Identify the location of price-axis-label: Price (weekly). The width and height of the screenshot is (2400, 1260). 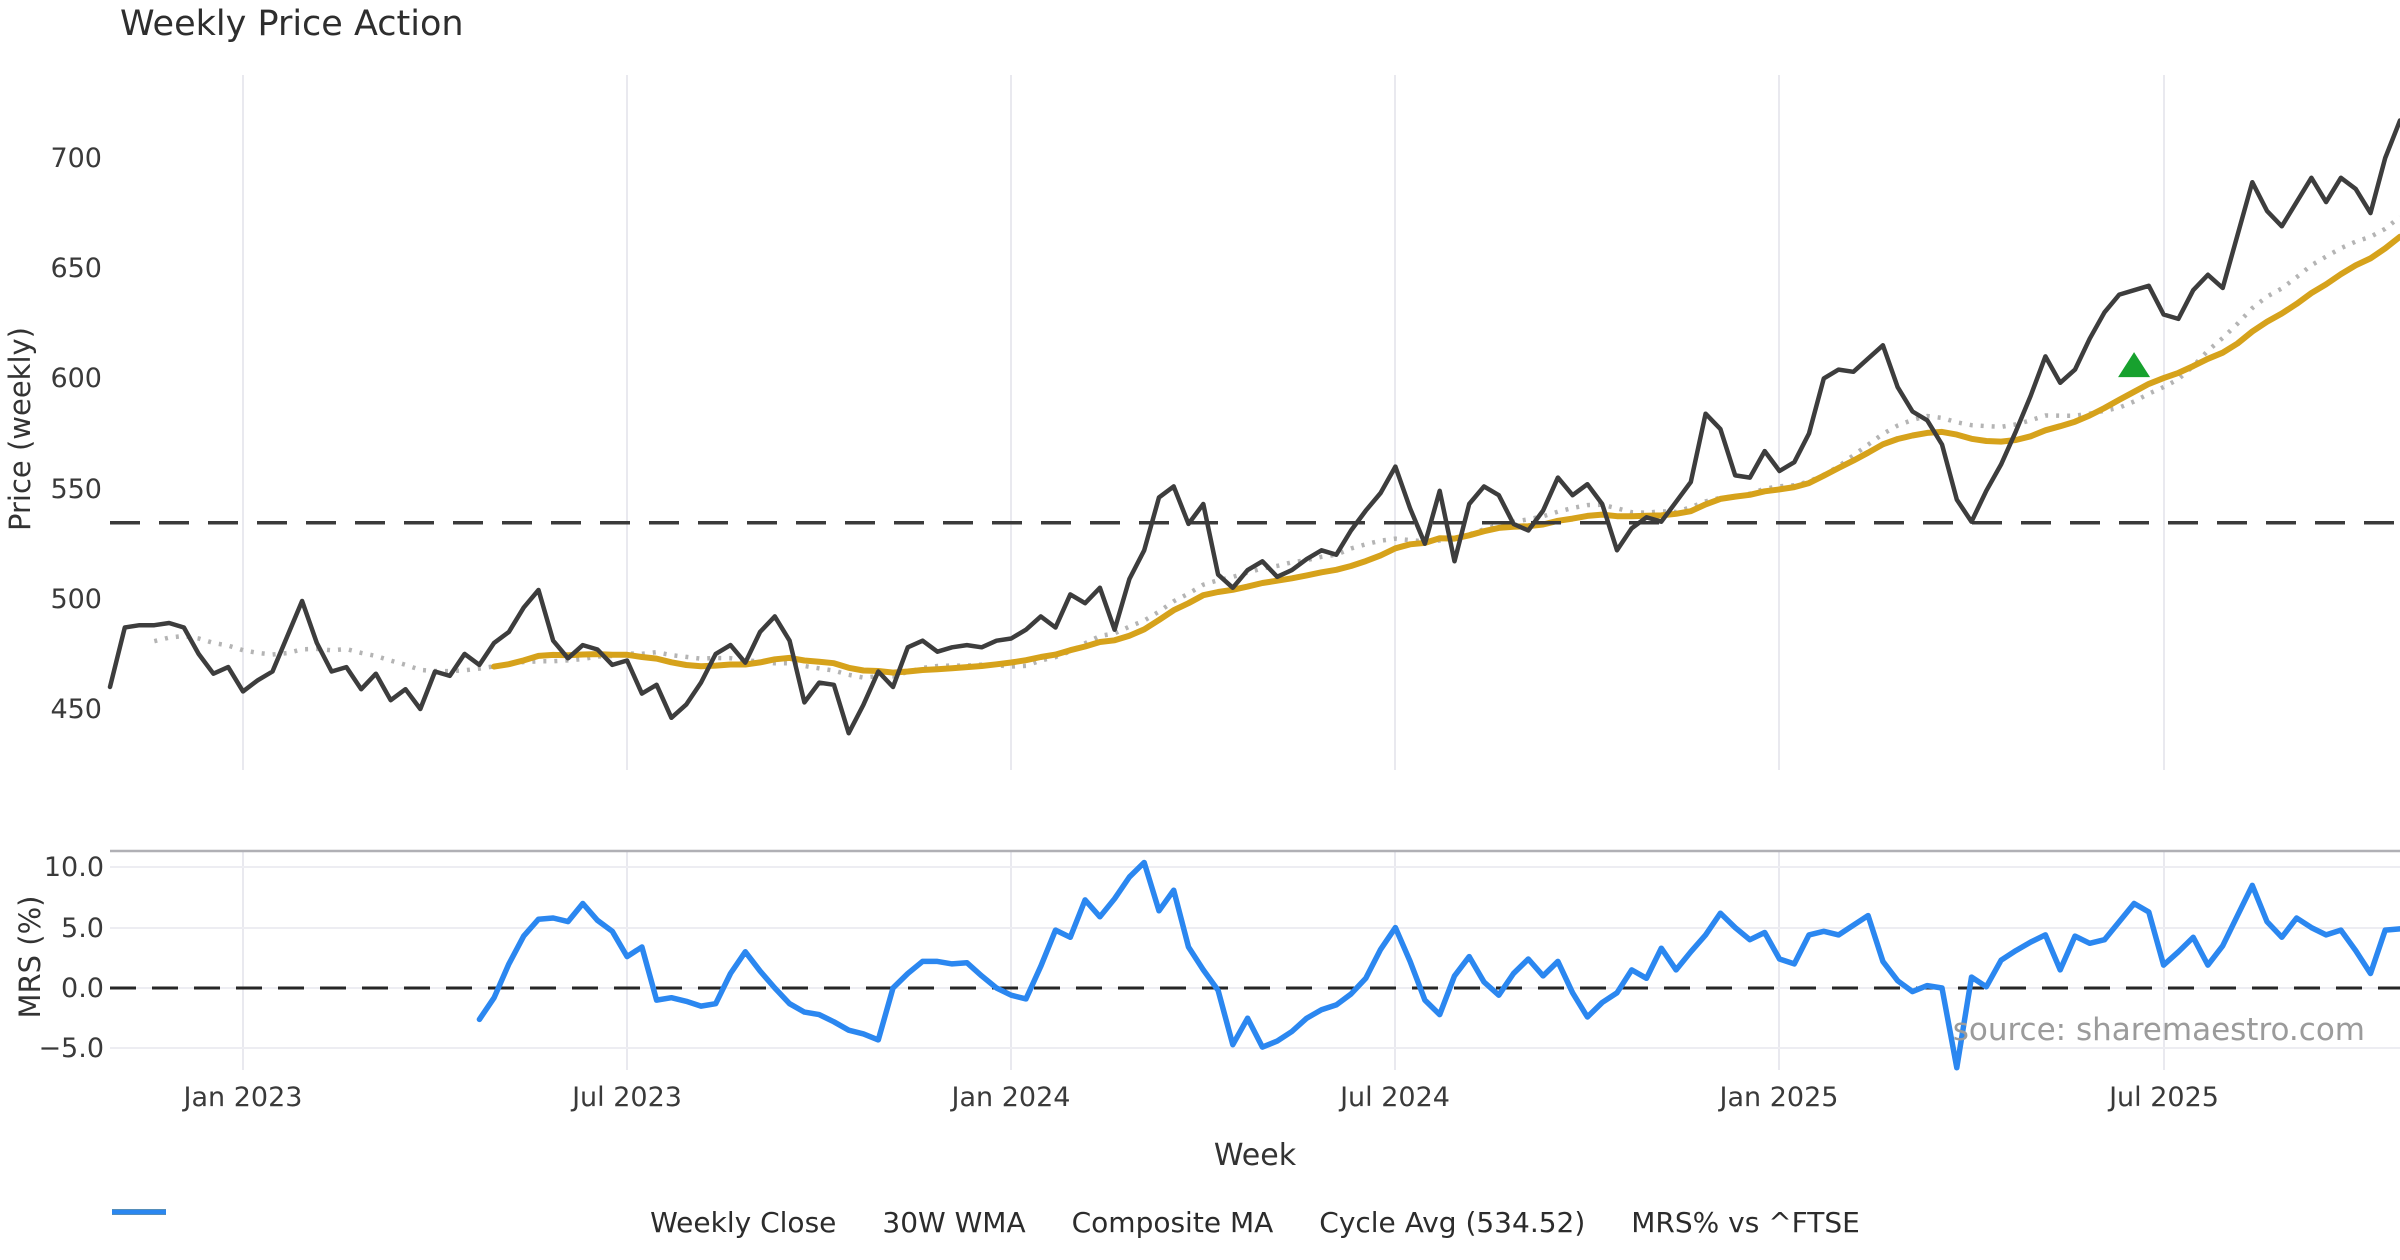
(20, 429).